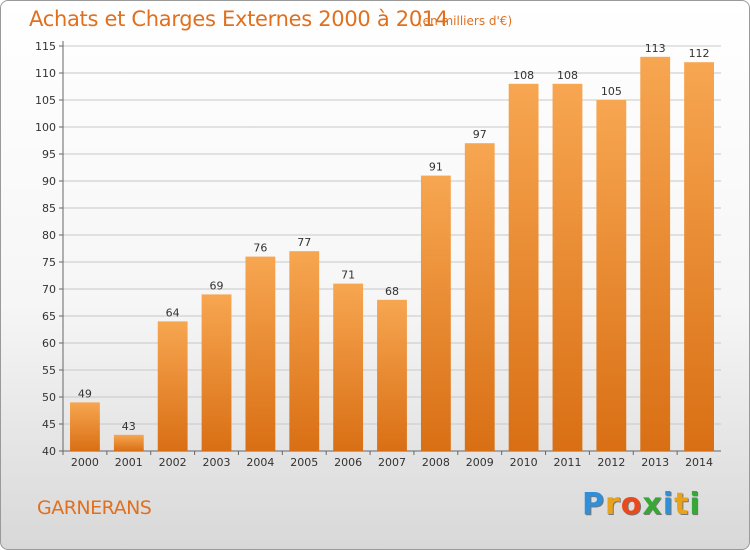 The height and width of the screenshot is (550, 750). Describe the element at coordinates (49, 262) in the screenshot. I see `y-tick-label: 75` at that location.